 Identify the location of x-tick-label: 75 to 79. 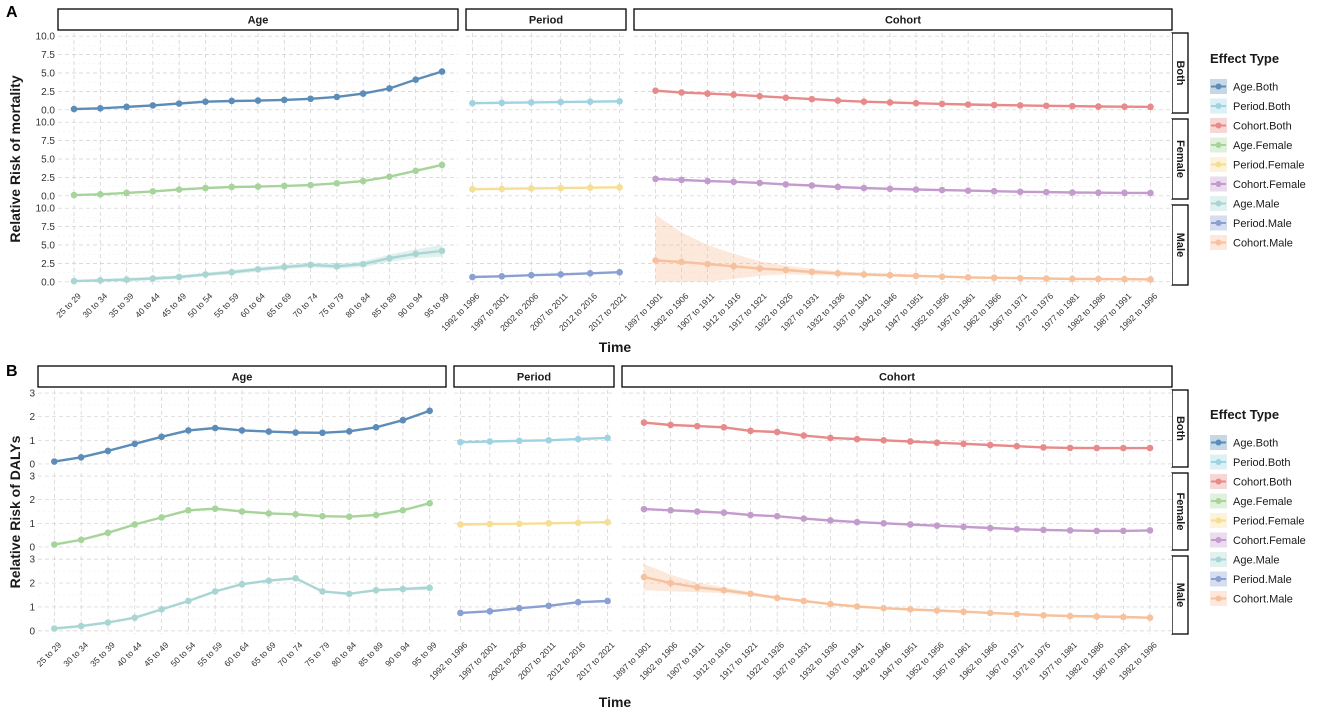
(317, 654).